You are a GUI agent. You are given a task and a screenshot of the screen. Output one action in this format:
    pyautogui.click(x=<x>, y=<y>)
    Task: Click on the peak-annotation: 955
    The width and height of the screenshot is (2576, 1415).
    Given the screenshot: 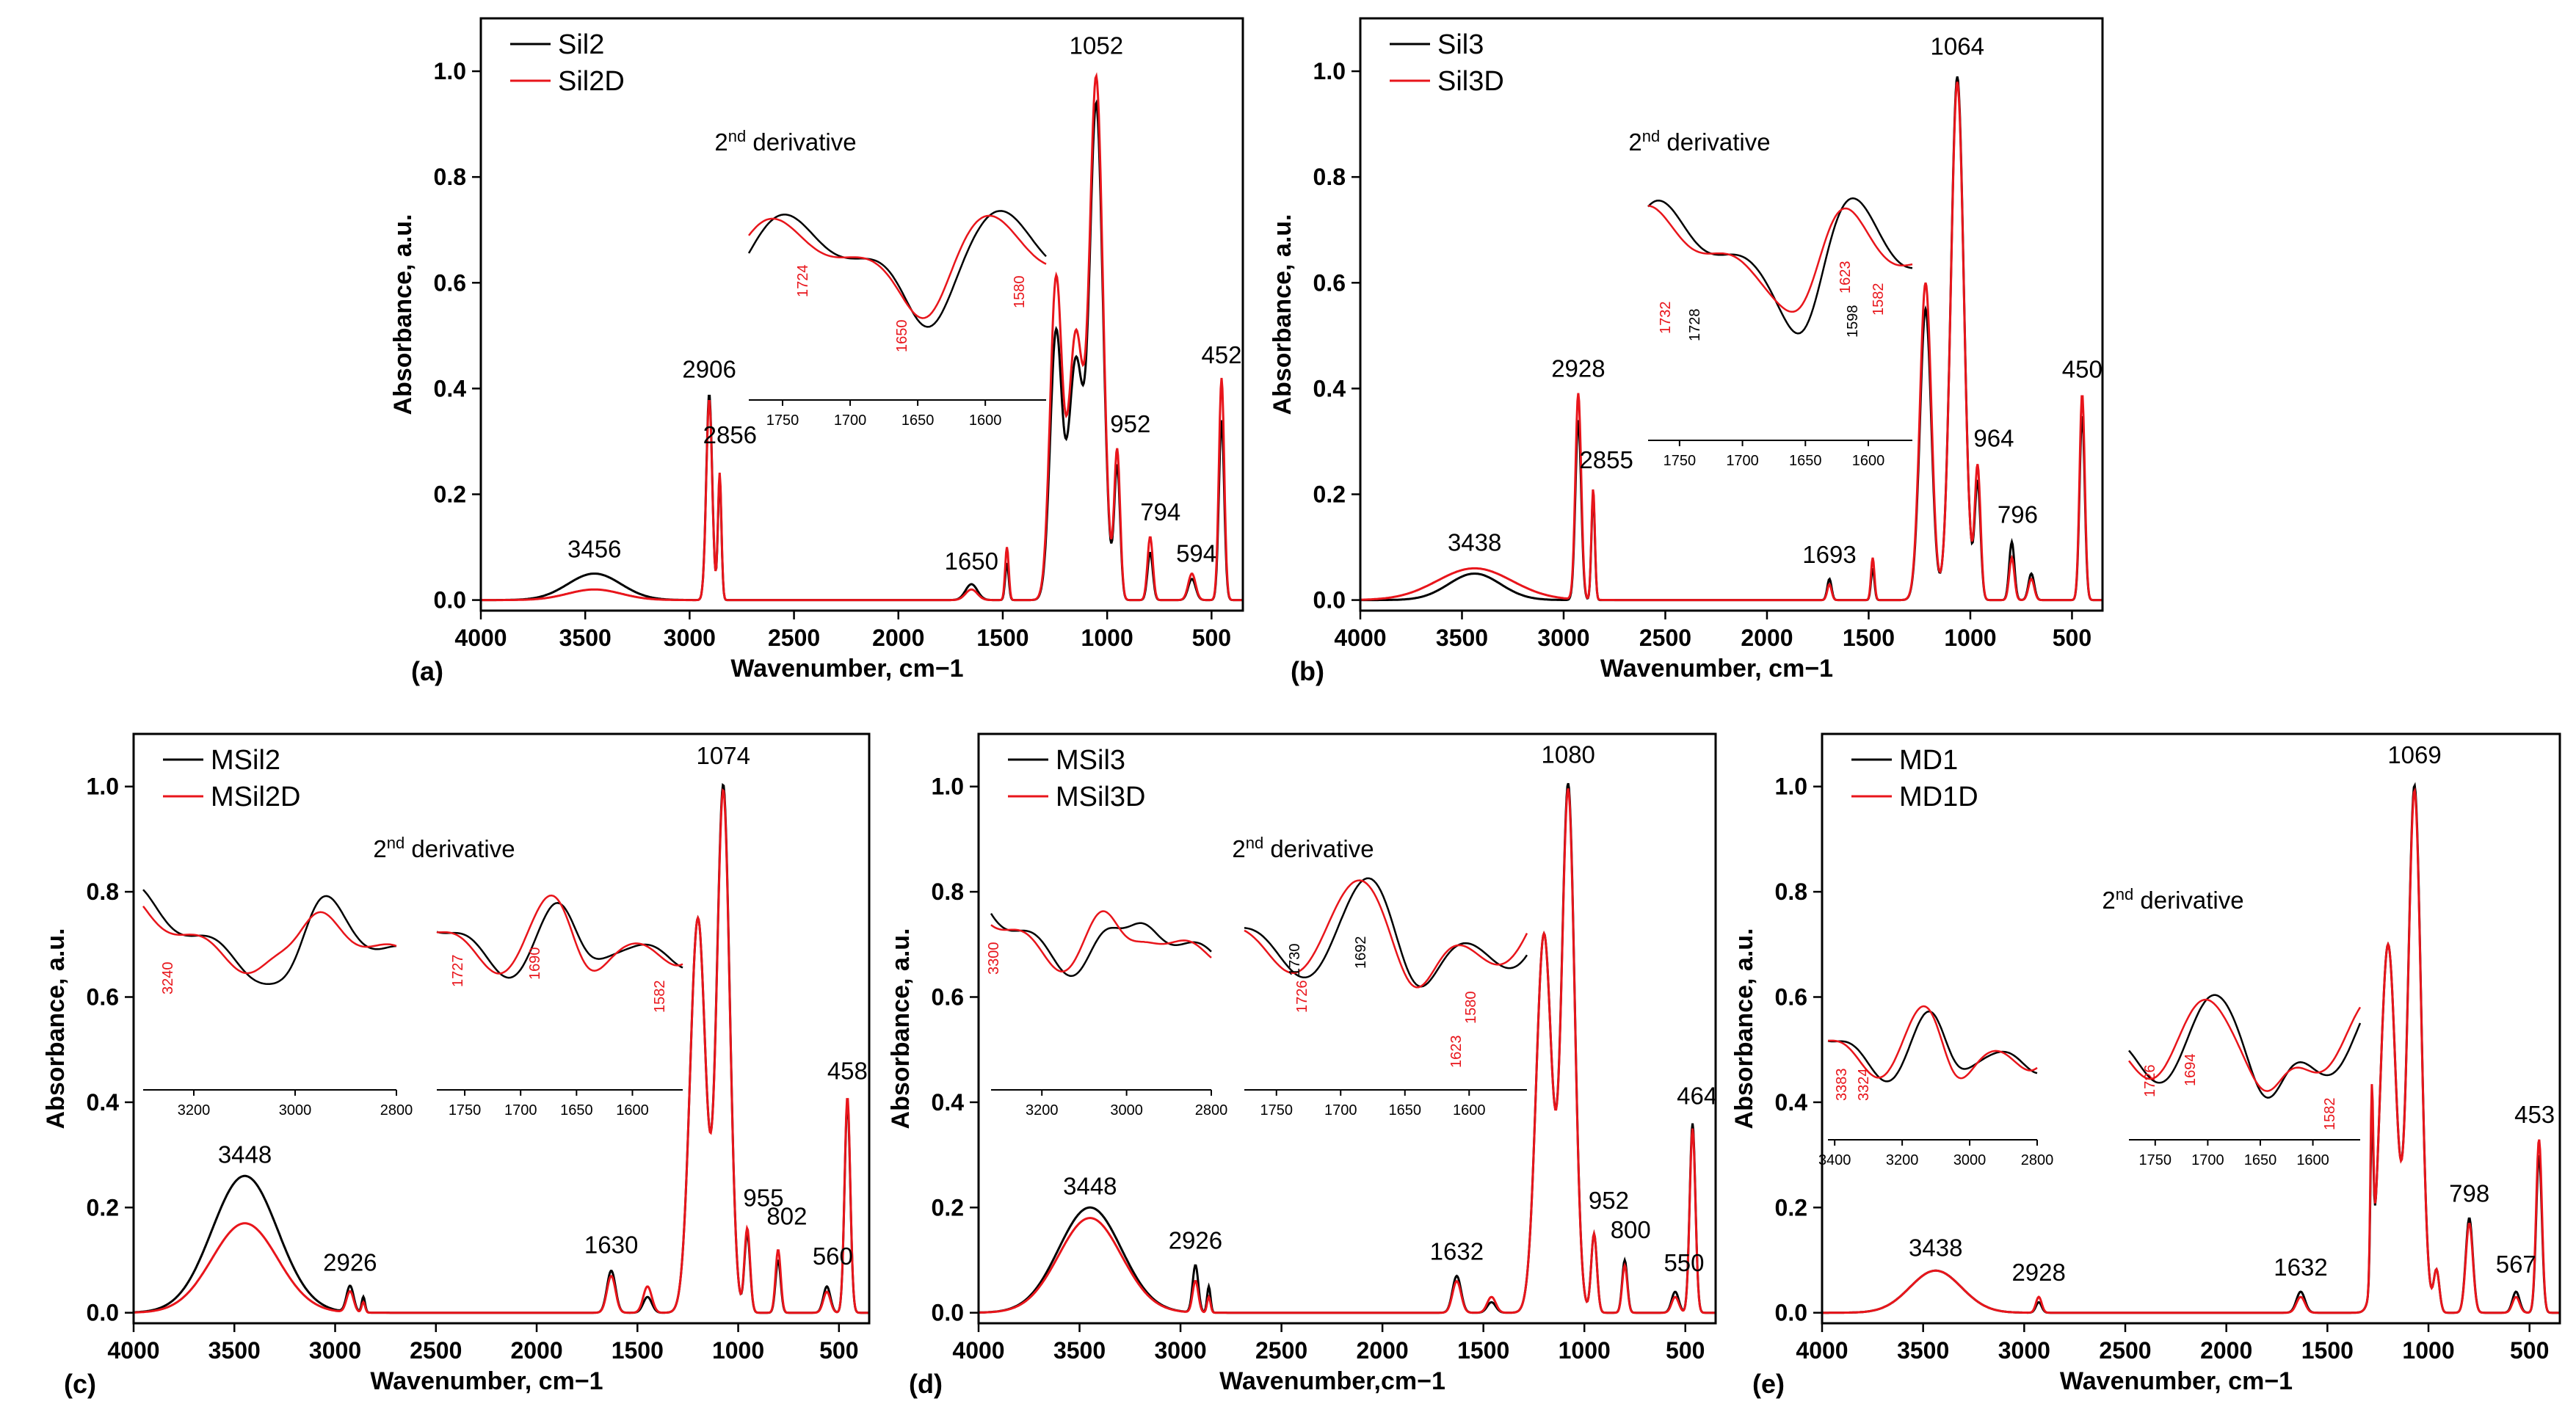 What is the action you would take?
    pyautogui.click(x=763, y=1197)
    